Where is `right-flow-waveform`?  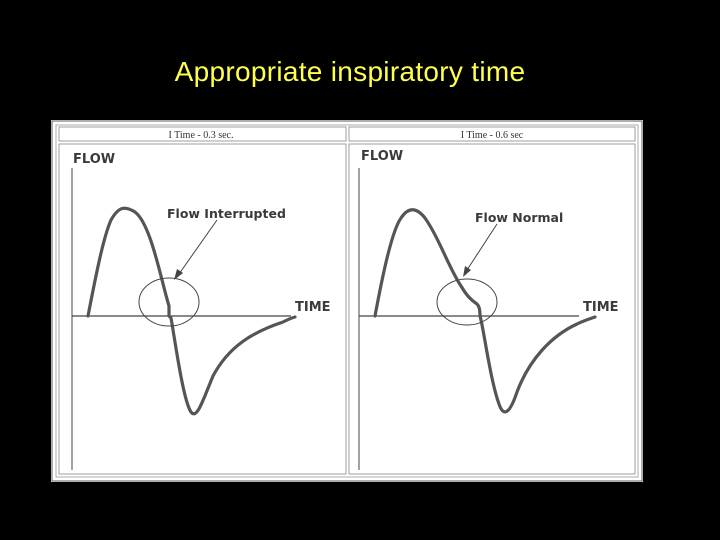 right-flow-waveform is located at coordinates (485, 311).